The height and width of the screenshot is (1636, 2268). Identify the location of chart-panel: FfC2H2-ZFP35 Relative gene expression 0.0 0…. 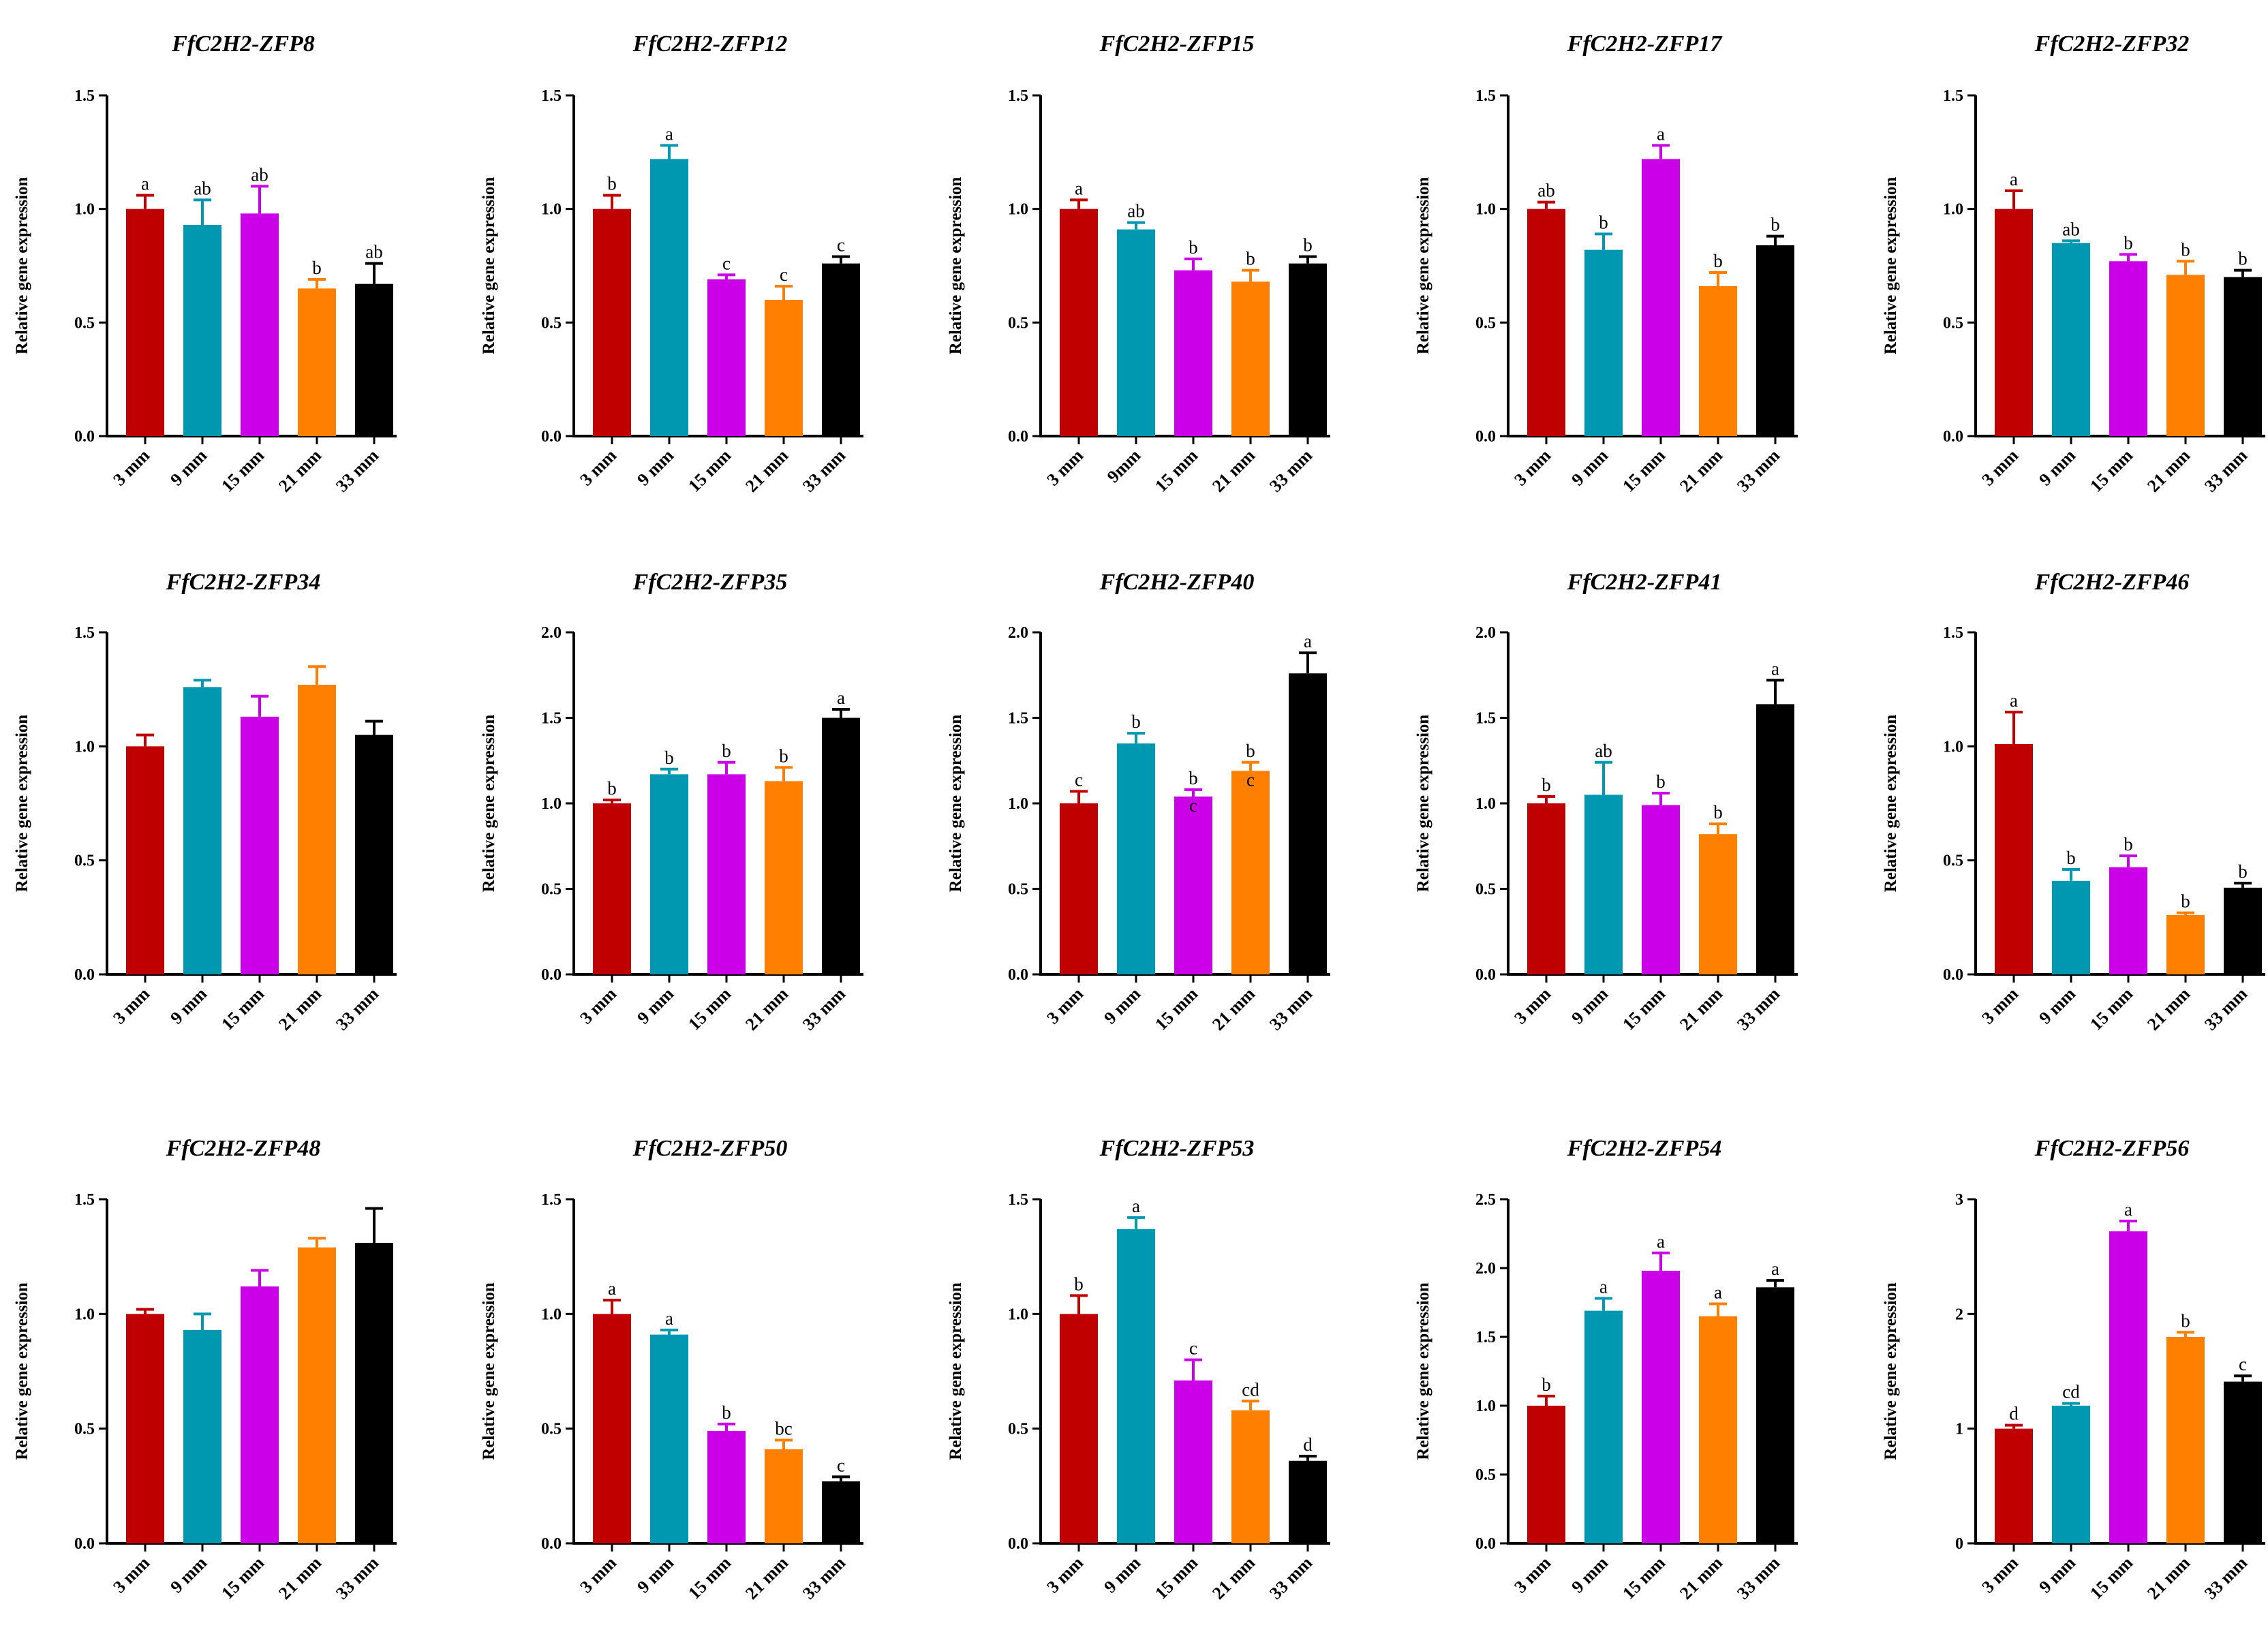
(671, 802).